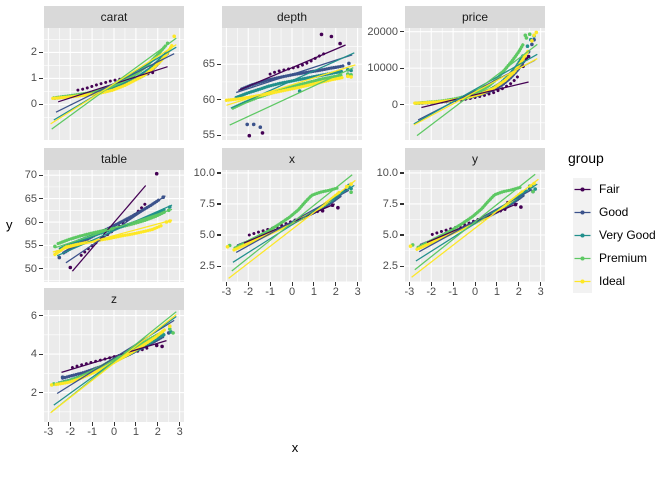  Describe the element at coordinates (582, 235) in the screenshot. I see `legend-key-very-good` at that location.